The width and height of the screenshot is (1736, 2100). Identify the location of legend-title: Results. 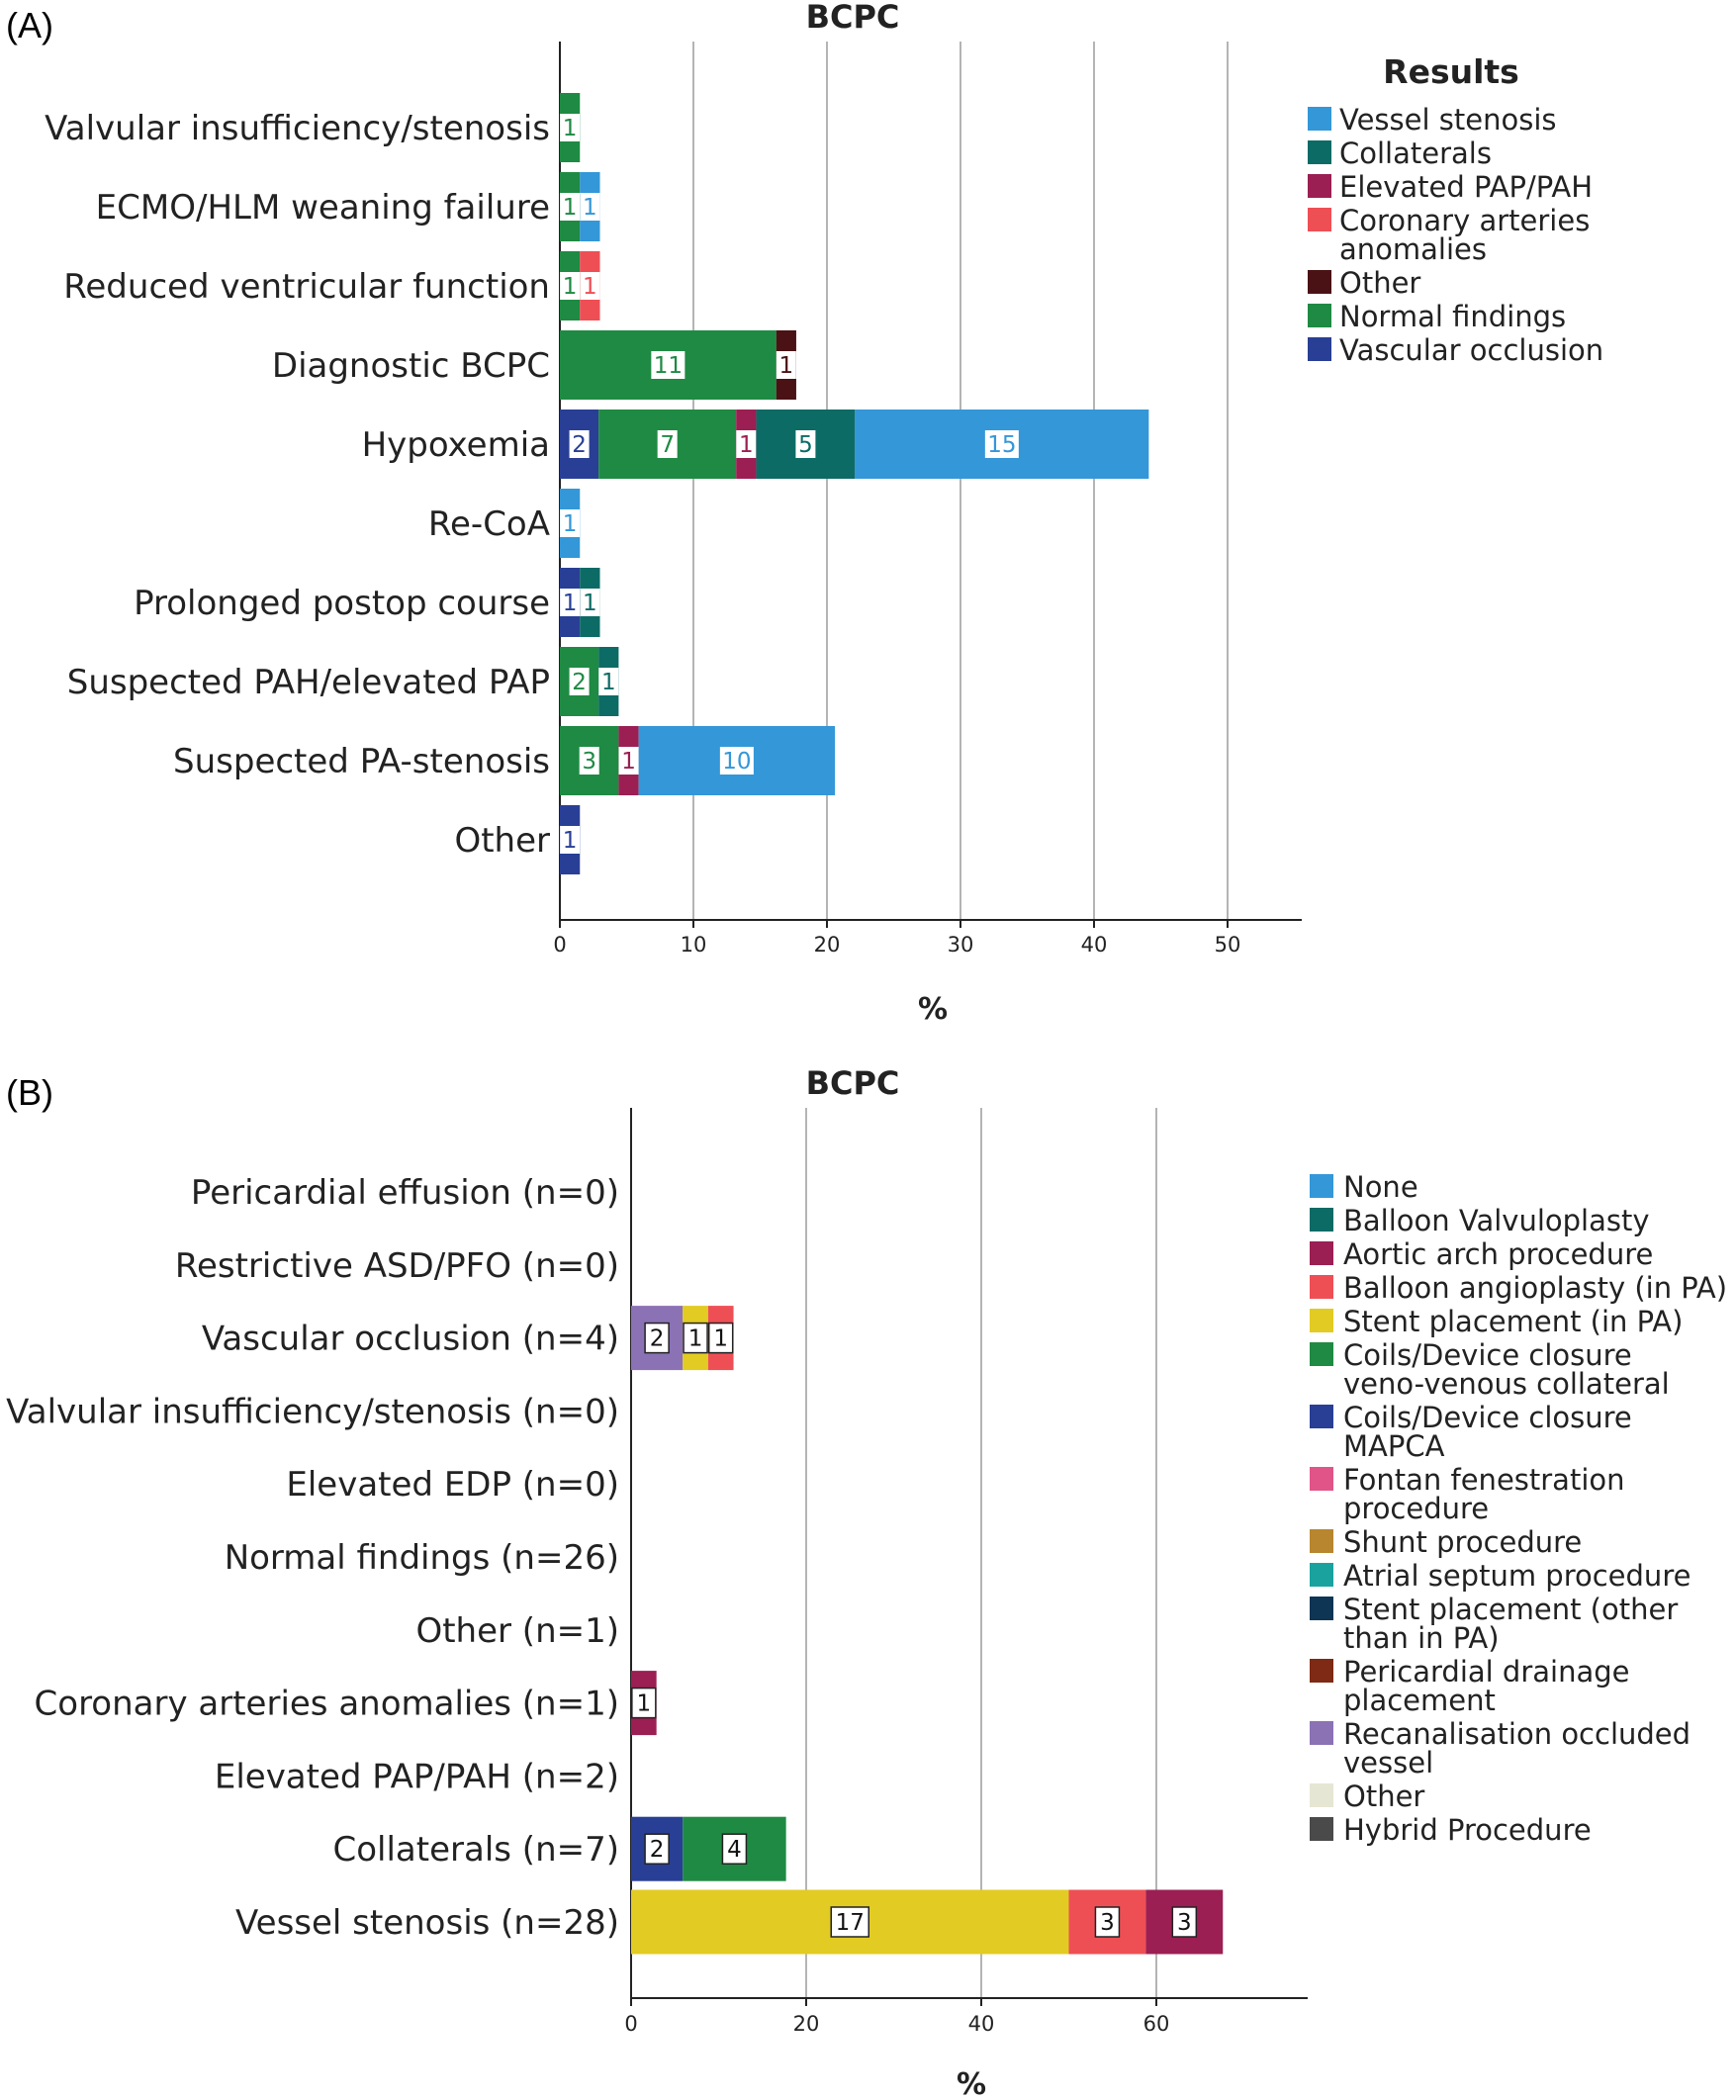
(1451, 71).